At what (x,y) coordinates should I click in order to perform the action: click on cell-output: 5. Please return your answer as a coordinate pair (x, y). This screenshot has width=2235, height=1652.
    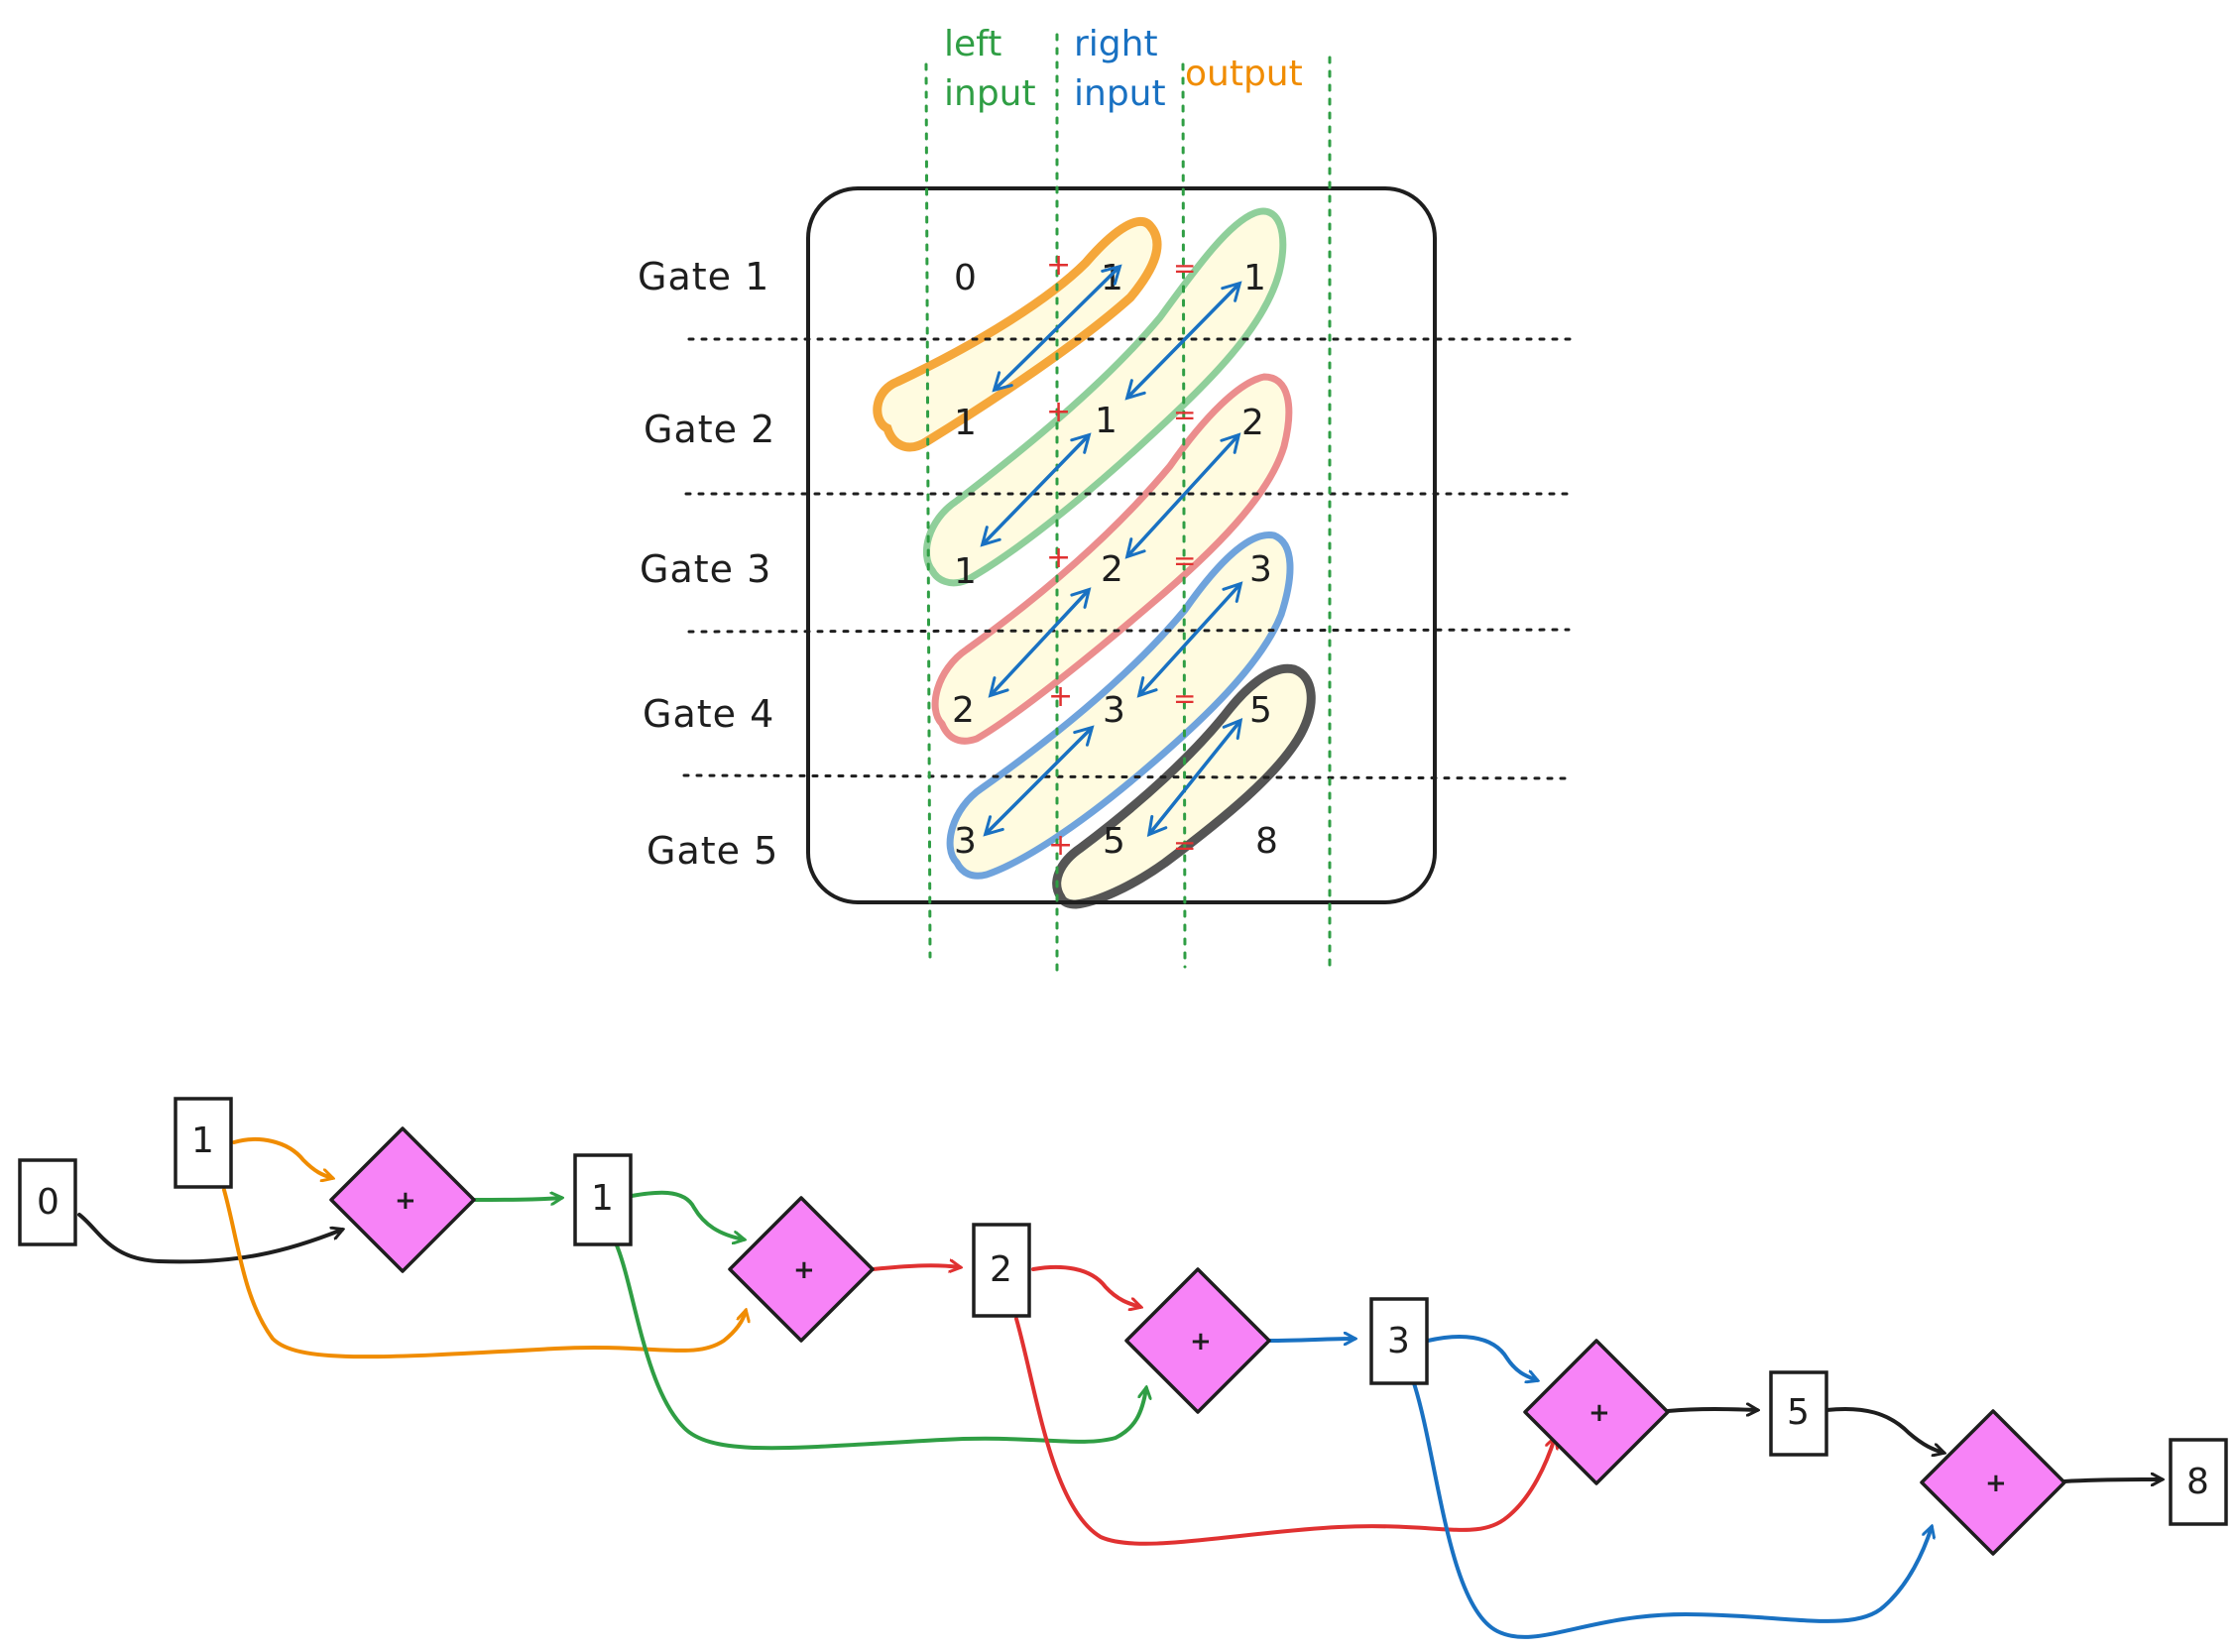
    Looking at the image, I should click on (1260, 710).